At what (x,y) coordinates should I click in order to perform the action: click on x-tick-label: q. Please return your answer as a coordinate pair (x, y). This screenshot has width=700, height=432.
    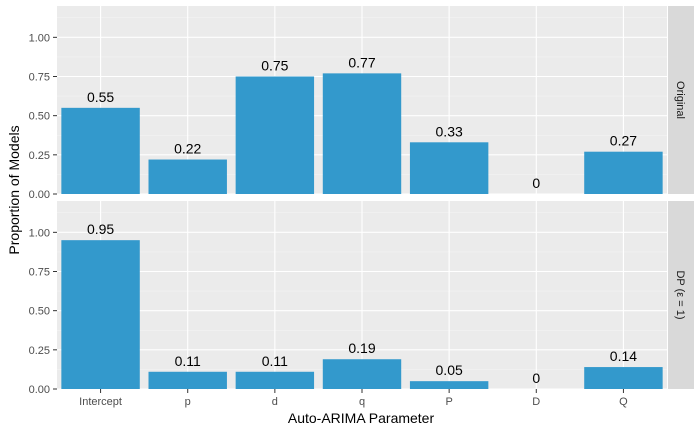
    Looking at the image, I should click on (362, 402).